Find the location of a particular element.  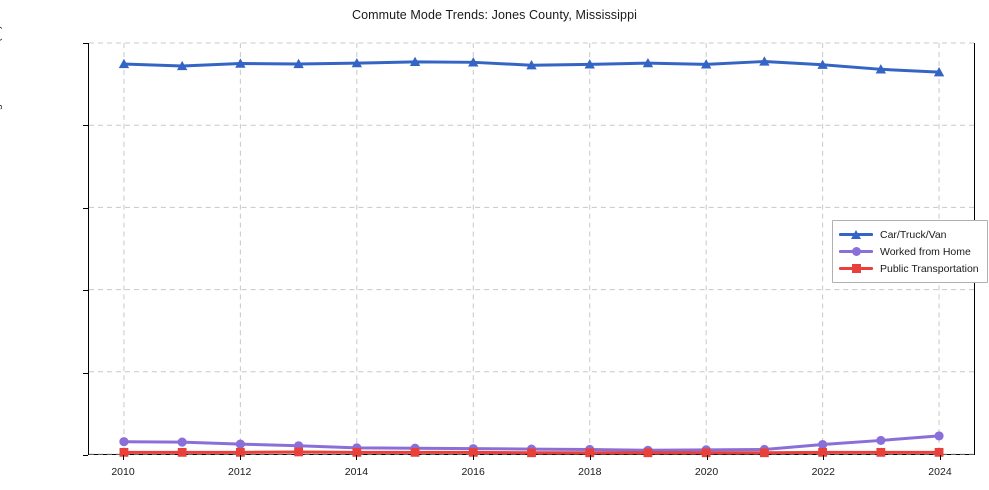

legend-marker-circle-icon is located at coordinates (856, 251).